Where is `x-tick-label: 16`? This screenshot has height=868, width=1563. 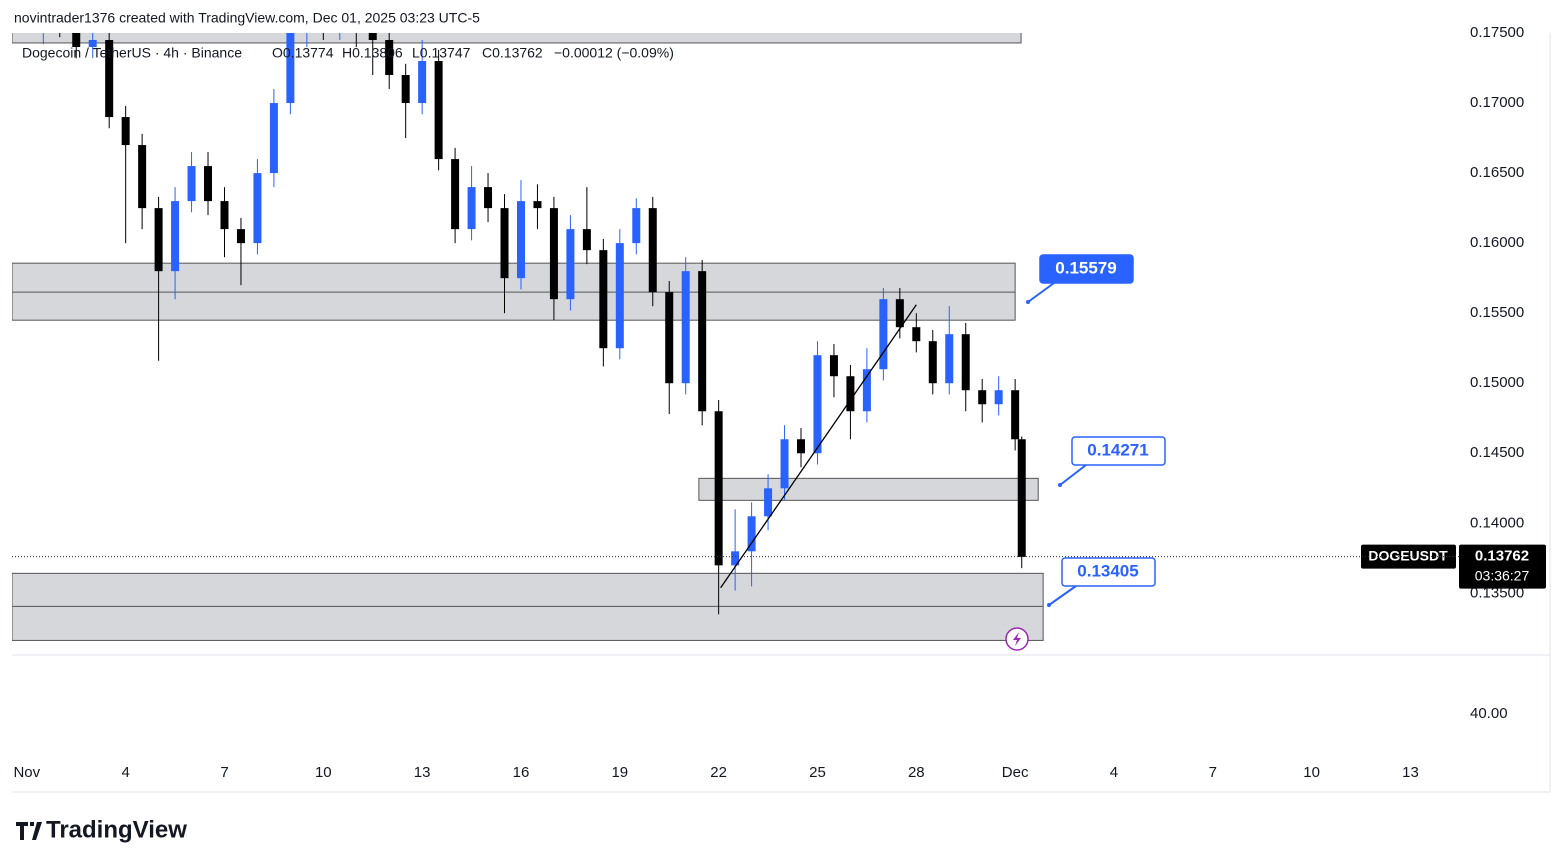
x-tick-label: 16 is located at coordinates (521, 772).